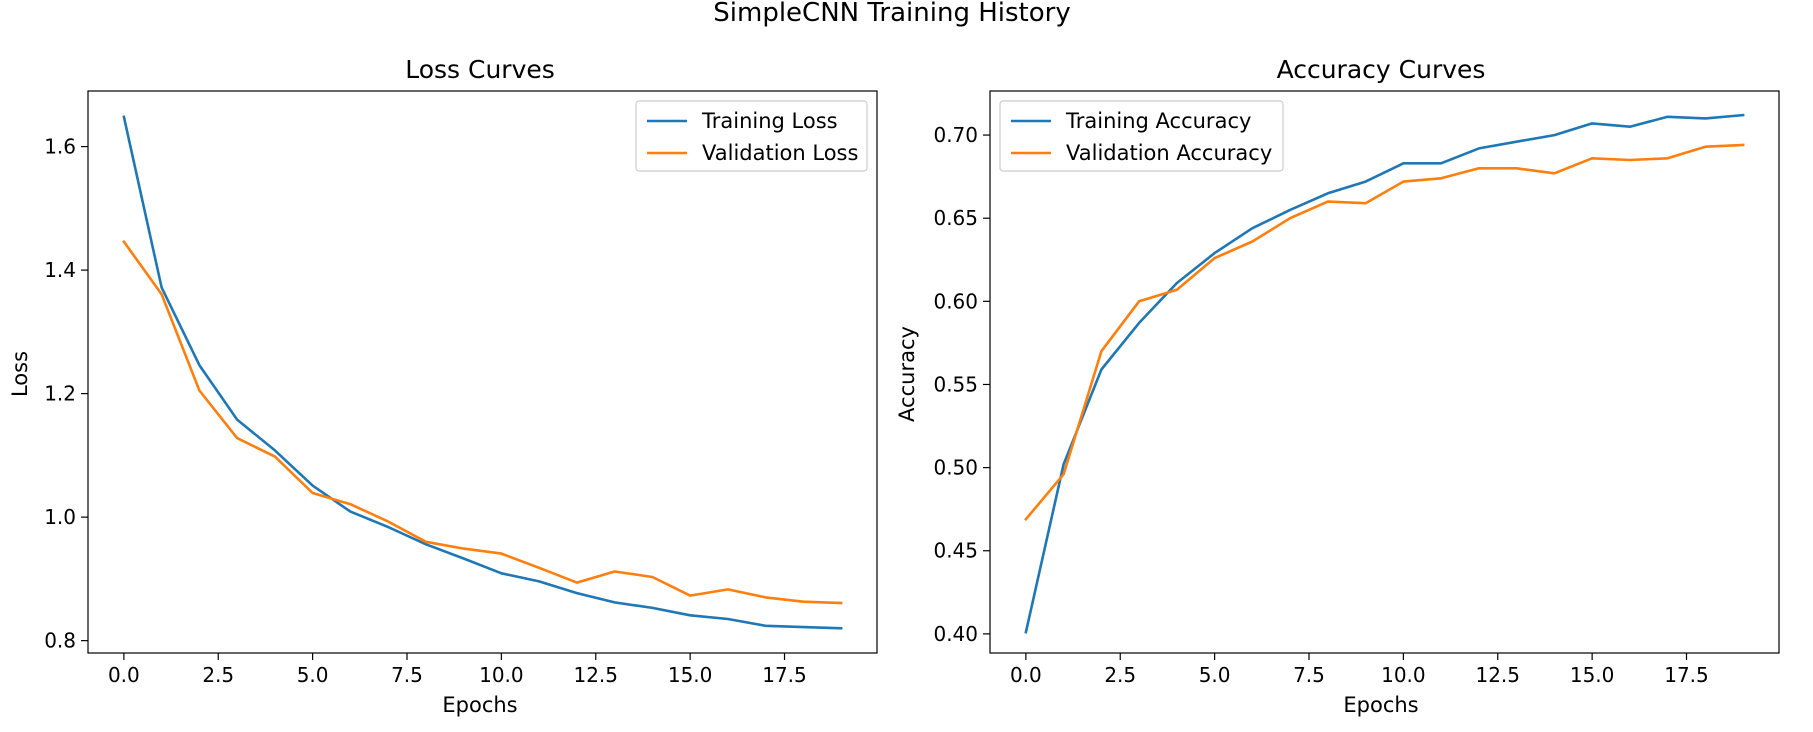 Image resolution: width=1813 pixels, height=732 pixels. What do you see at coordinates (1381, 69) in the screenshot?
I see `accuracy-chart-title: Accuracy Curves` at bounding box center [1381, 69].